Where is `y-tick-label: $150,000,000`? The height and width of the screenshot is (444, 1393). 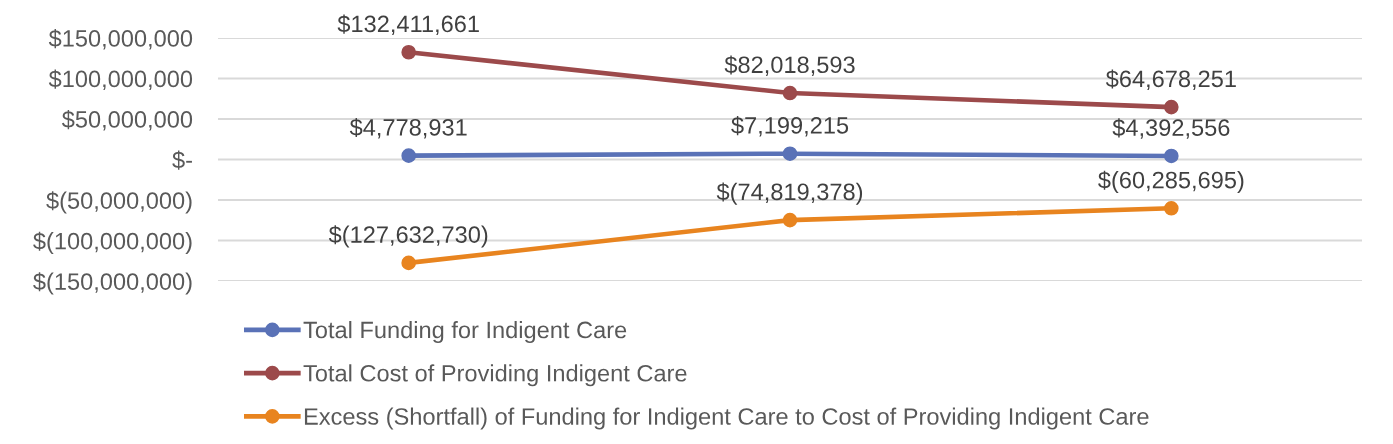 y-tick-label: $150,000,000 is located at coordinates (120, 39).